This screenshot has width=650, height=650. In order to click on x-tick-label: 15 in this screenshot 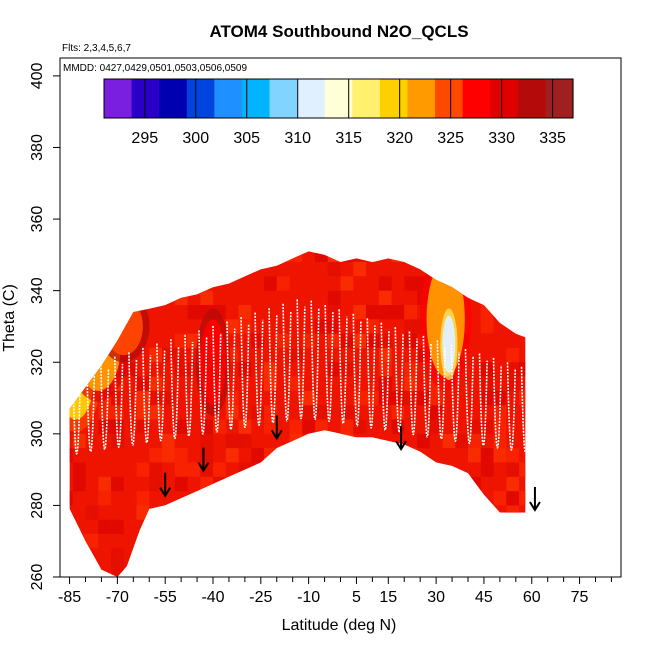, I will do `click(388, 597)`.